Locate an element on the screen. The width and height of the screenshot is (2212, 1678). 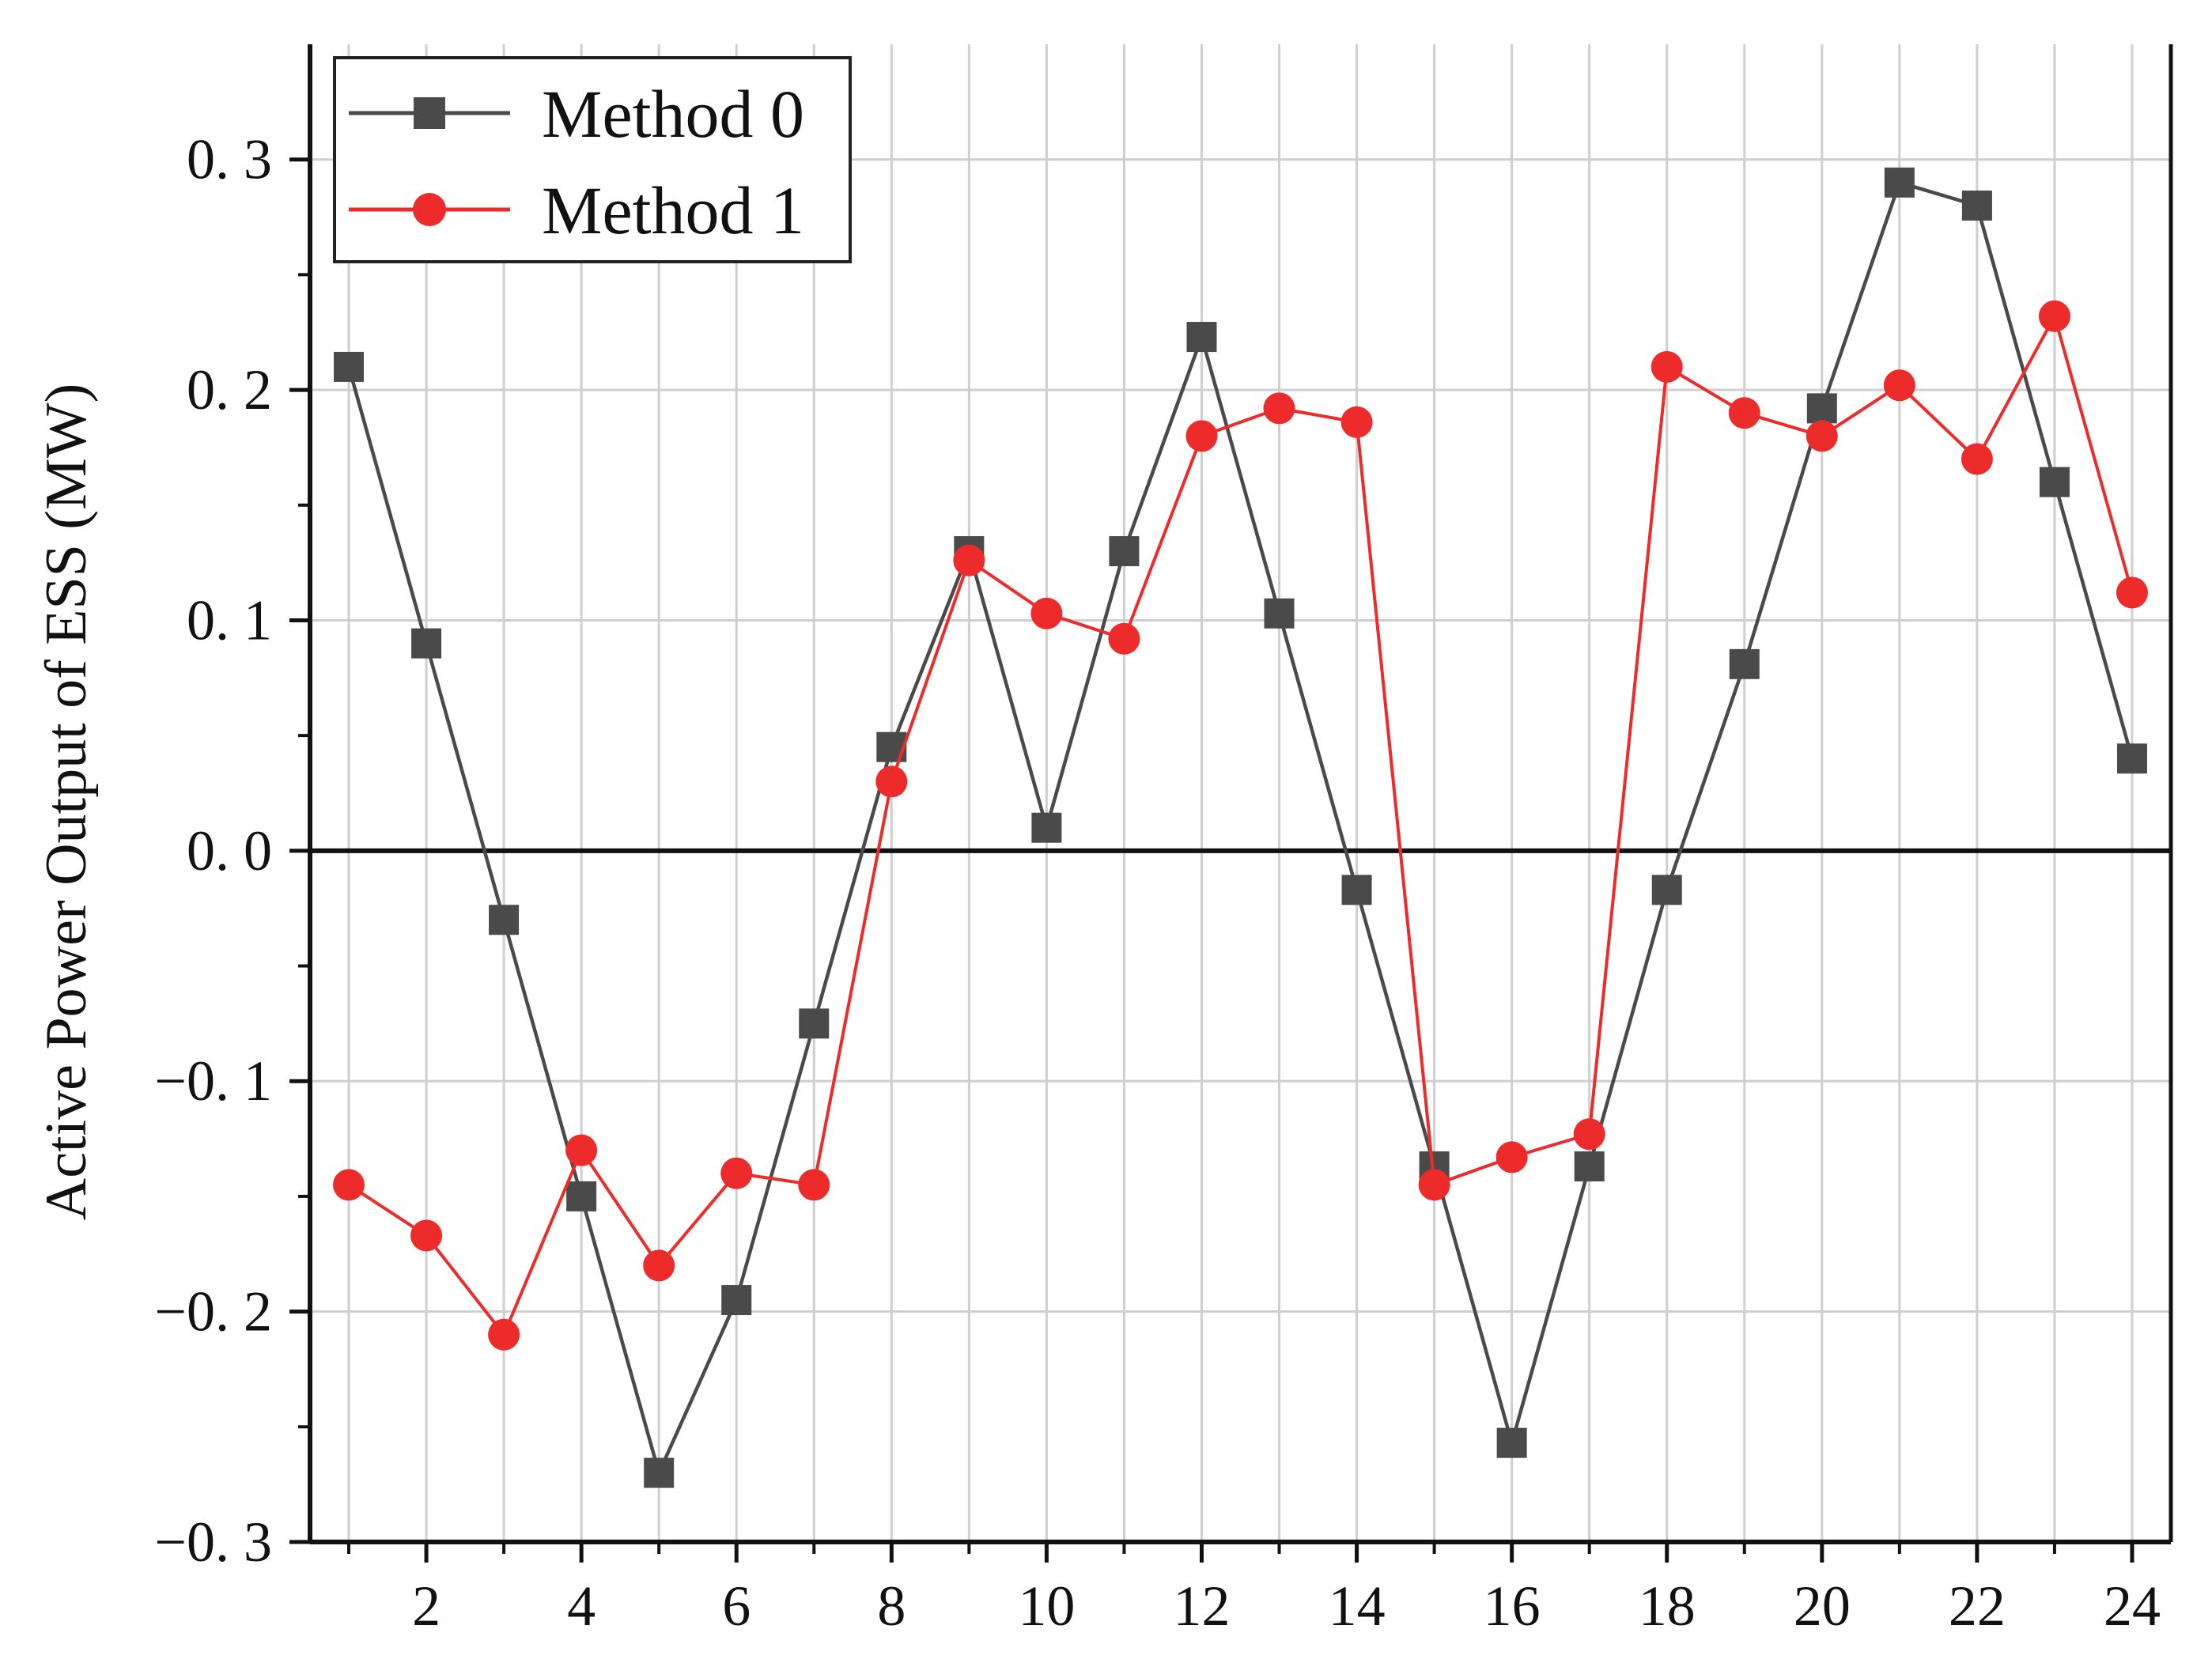
legend: Method 0 Method 1 is located at coordinates (593, 159).